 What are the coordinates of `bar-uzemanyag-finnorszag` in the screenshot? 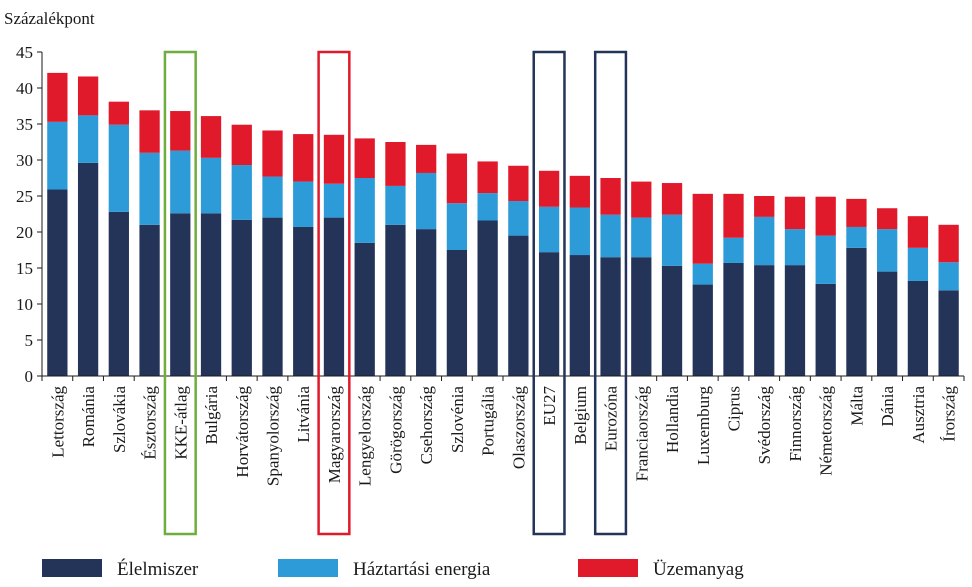 It's located at (795, 213).